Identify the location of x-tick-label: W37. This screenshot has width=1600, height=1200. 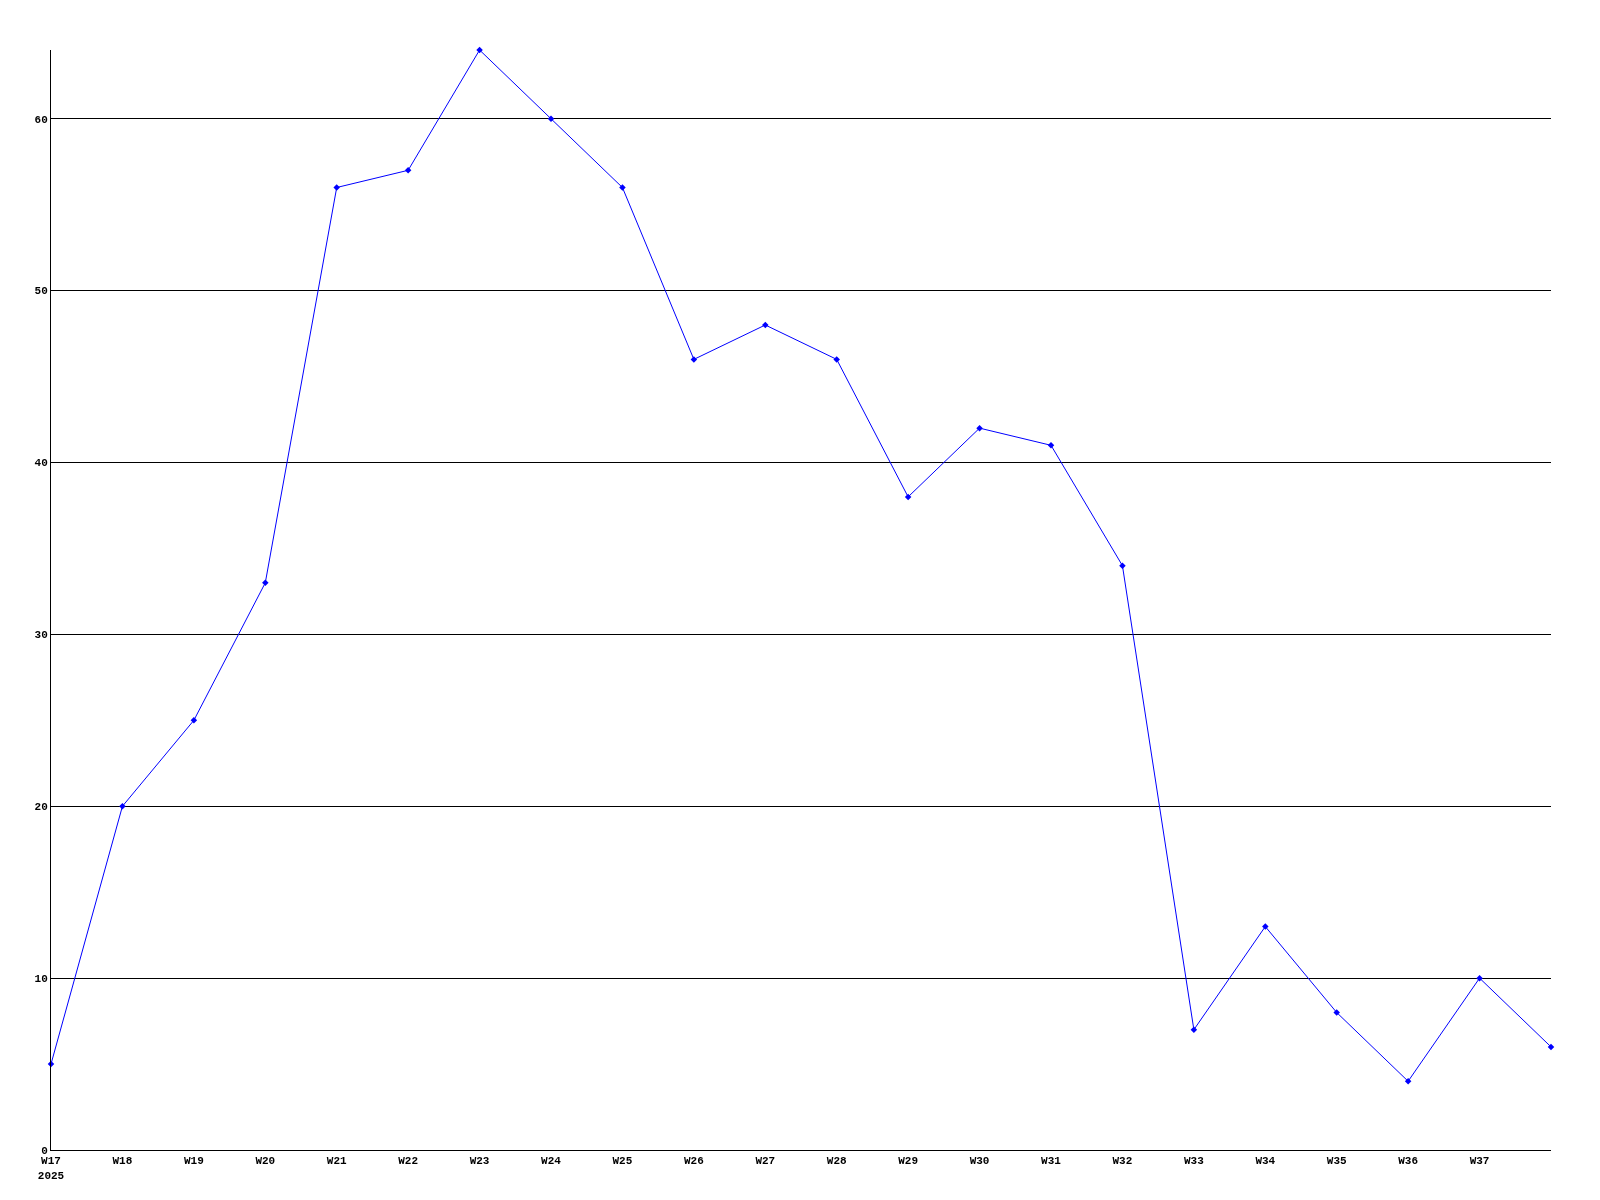
(1479, 1161).